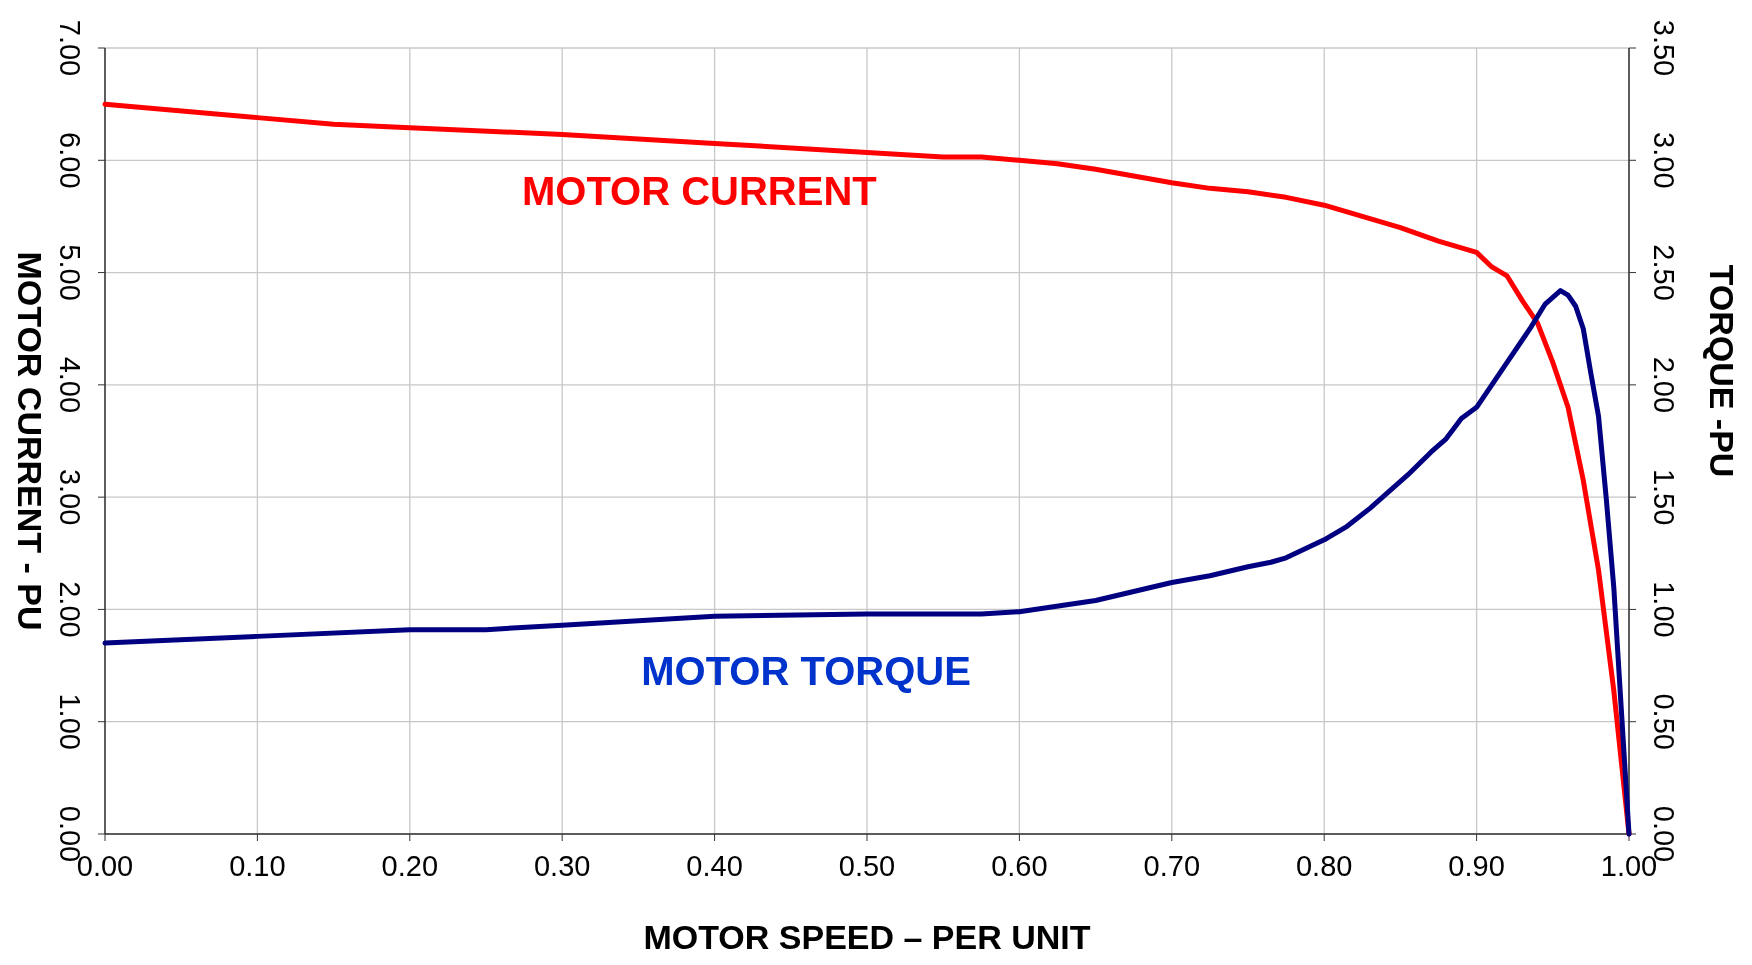  Describe the element at coordinates (1476, 866) in the screenshot. I see `x-tick-label: 0.90` at that location.